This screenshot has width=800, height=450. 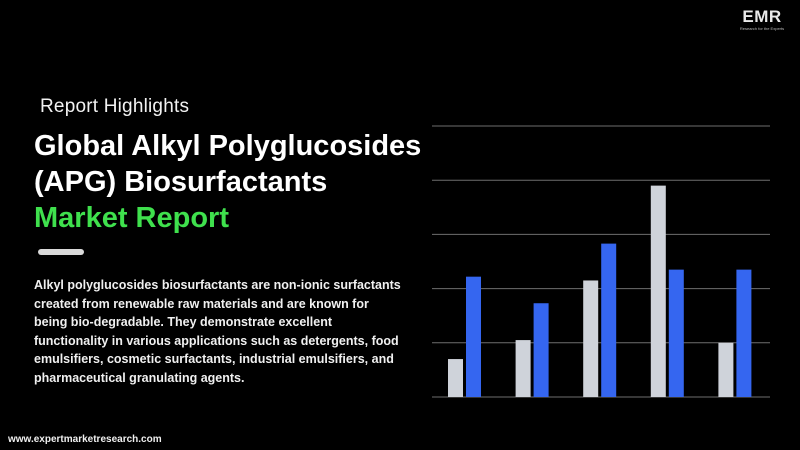 I want to click on report-highlights-label: Report Highlights, so click(x=115, y=106).